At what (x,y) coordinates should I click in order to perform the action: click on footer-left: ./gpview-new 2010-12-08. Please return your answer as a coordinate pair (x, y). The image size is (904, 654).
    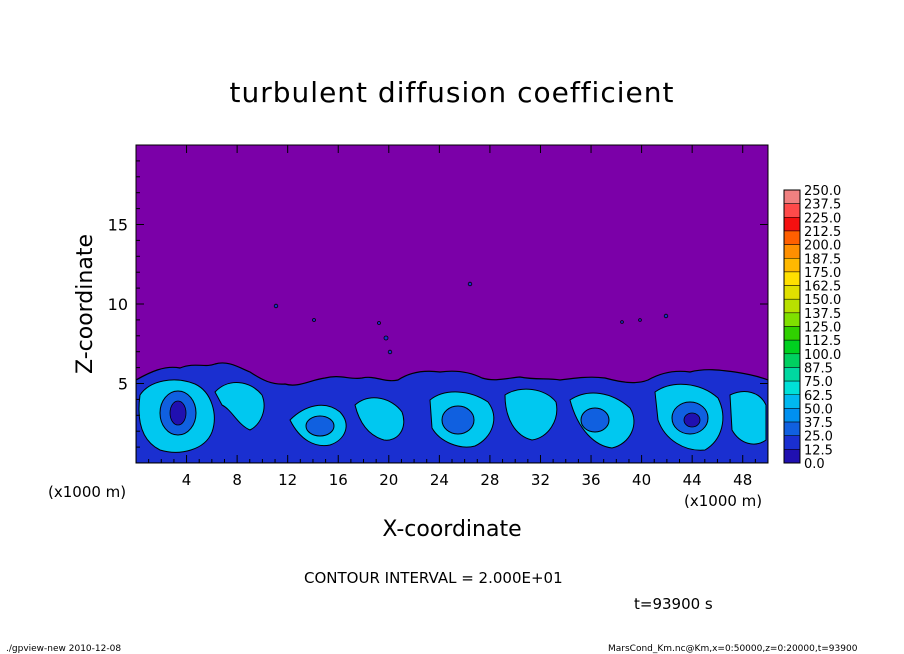
    Looking at the image, I should click on (63, 649).